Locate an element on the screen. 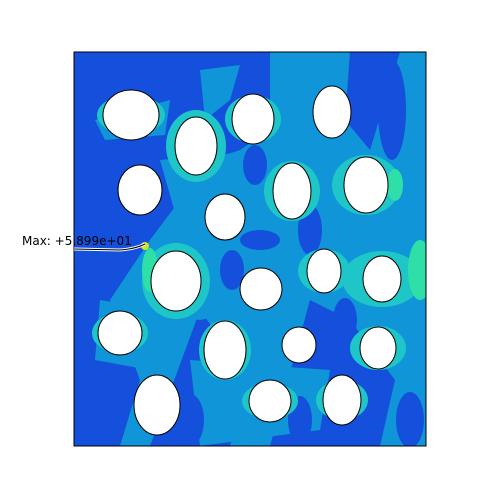 The image size is (500, 500). leader-line is located at coordinates (109, 247).